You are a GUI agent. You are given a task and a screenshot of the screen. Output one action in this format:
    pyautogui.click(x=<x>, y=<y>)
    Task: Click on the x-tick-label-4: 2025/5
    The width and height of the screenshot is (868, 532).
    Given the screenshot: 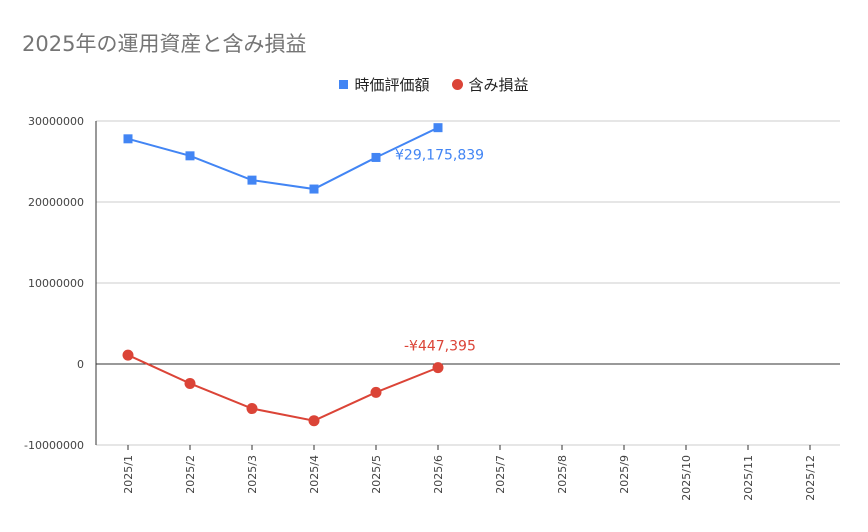 What is the action you would take?
    pyautogui.click(x=376, y=474)
    